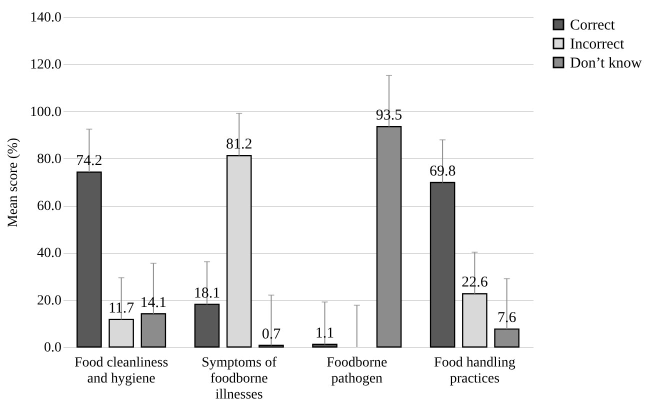 The image size is (667, 408). What do you see at coordinates (389, 116) in the screenshot?
I see `data-label: 93.5` at bounding box center [389, 116].